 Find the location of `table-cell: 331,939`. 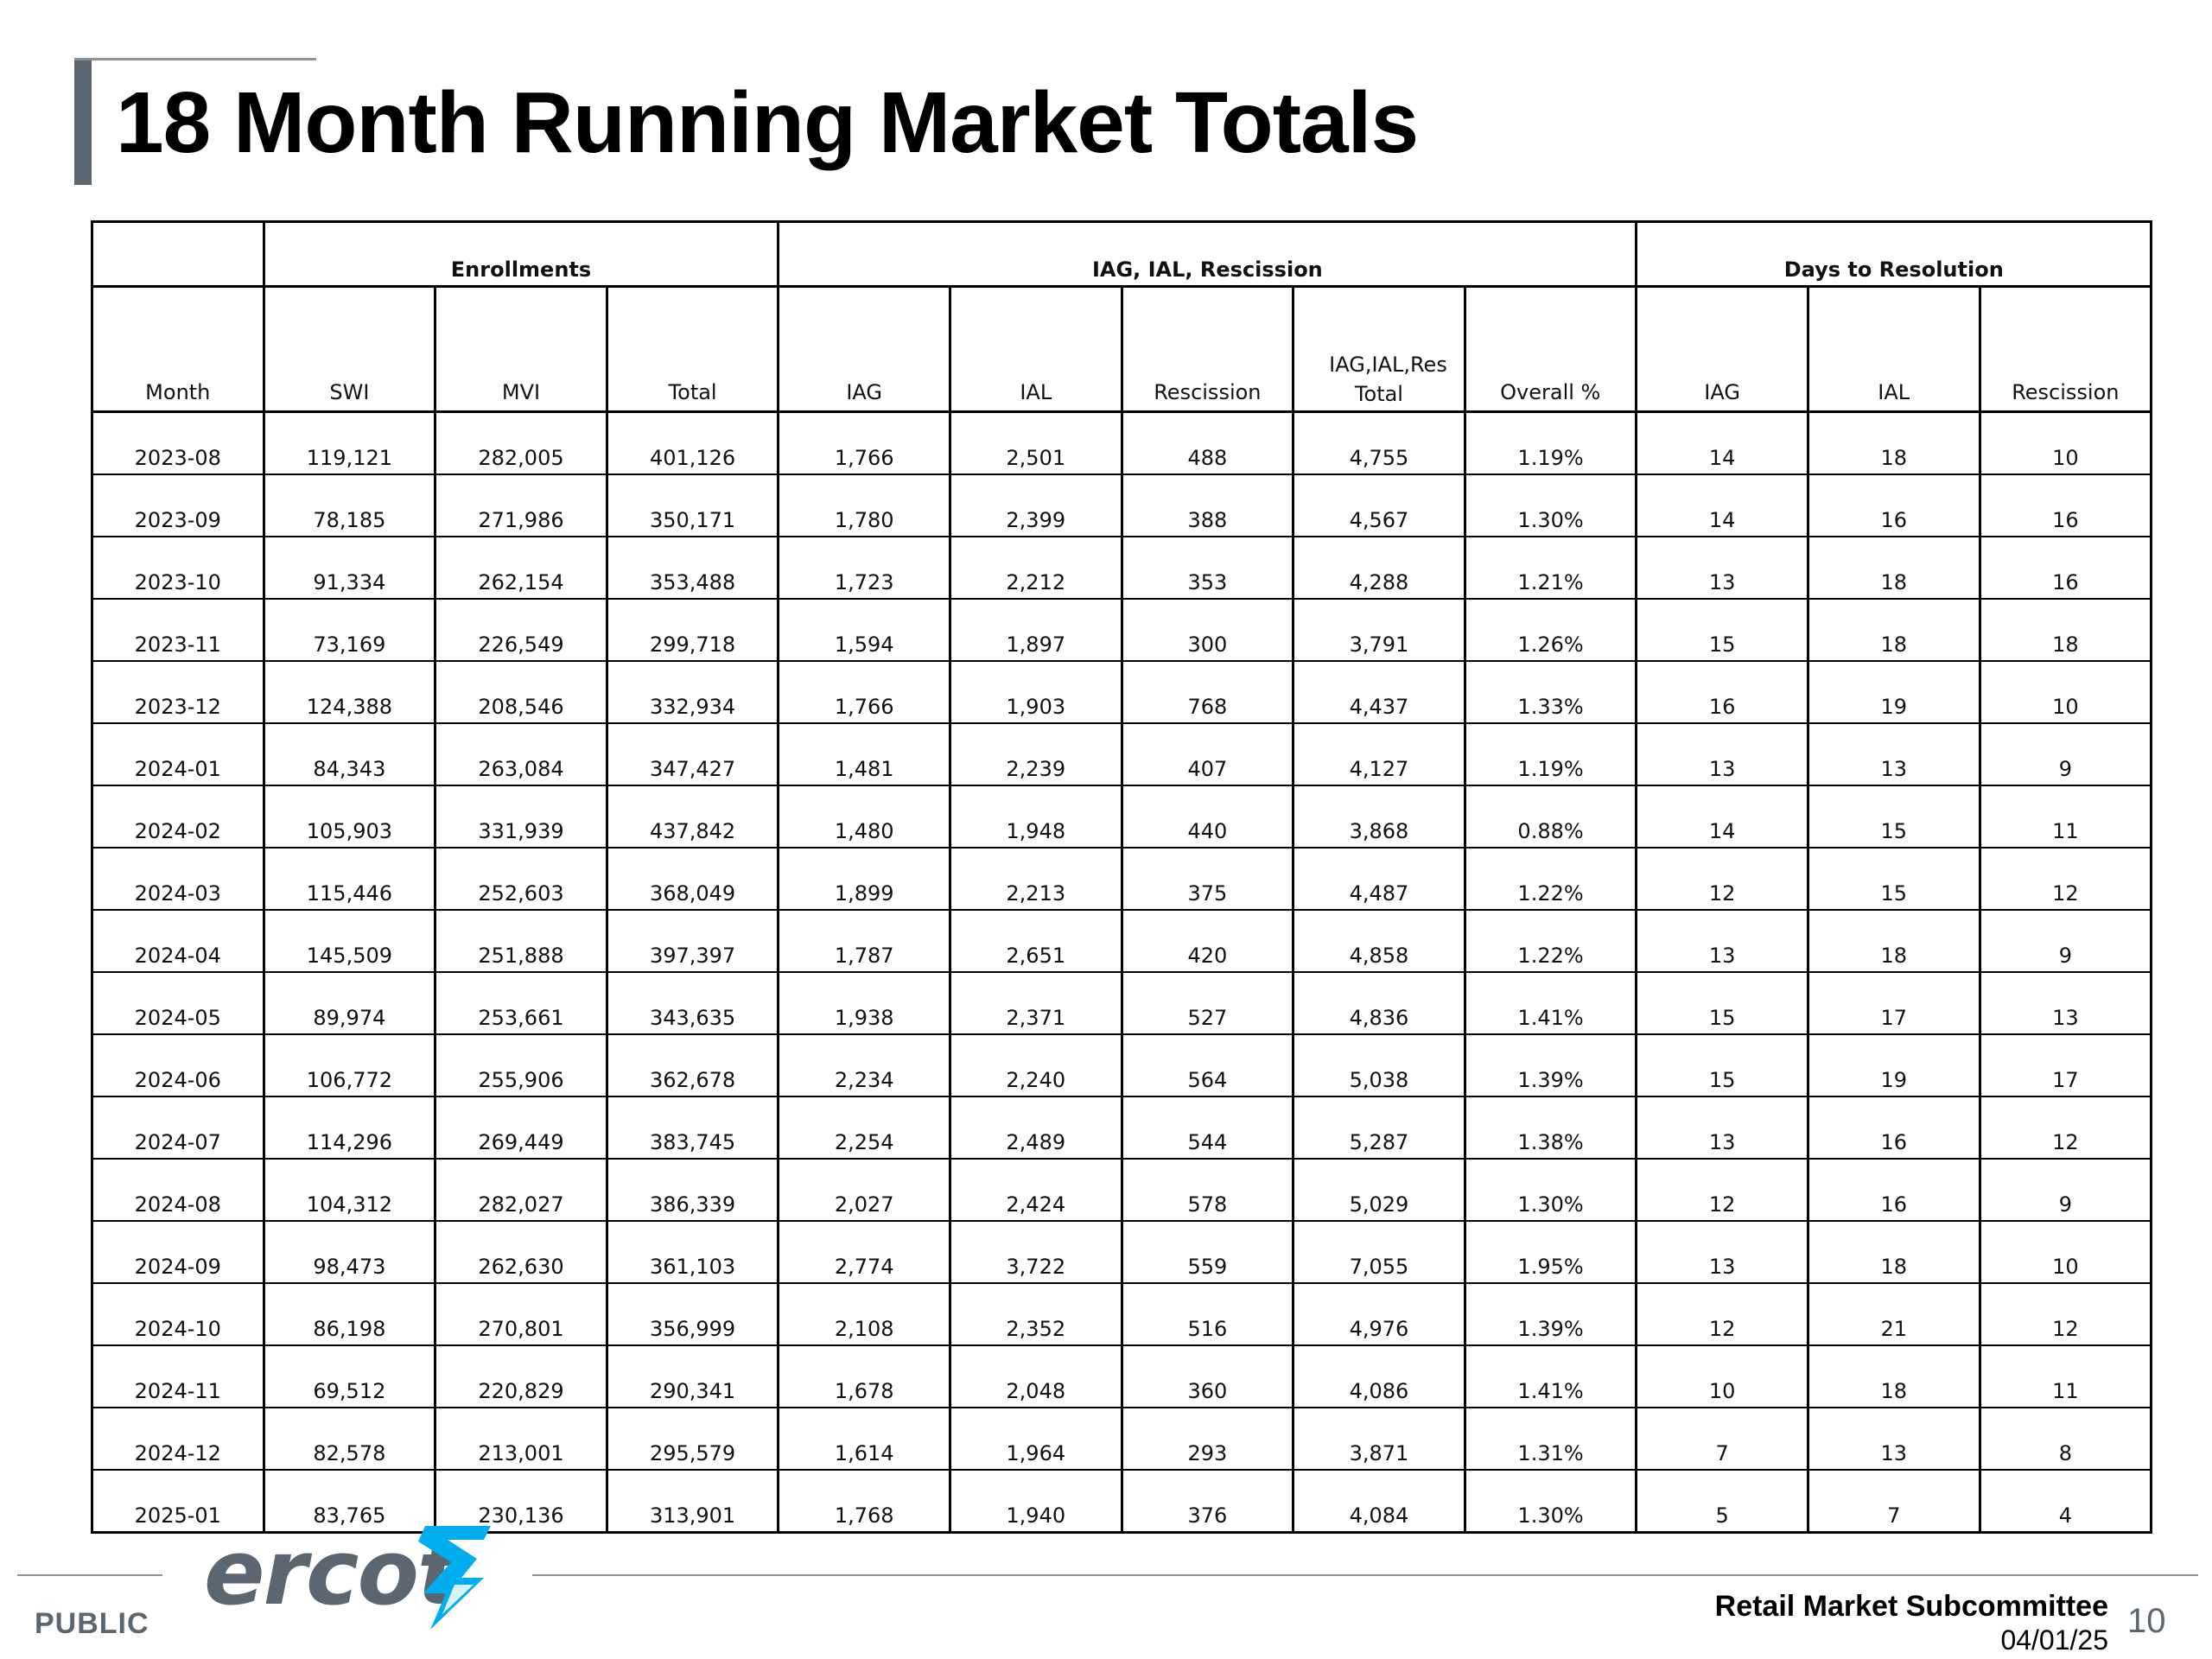

table-cell: 331,939 is located at coordinates (521, 817).